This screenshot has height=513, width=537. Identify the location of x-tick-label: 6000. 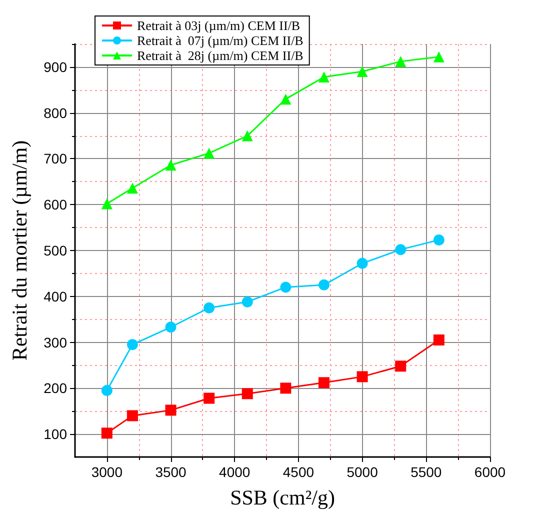
(490, 472).